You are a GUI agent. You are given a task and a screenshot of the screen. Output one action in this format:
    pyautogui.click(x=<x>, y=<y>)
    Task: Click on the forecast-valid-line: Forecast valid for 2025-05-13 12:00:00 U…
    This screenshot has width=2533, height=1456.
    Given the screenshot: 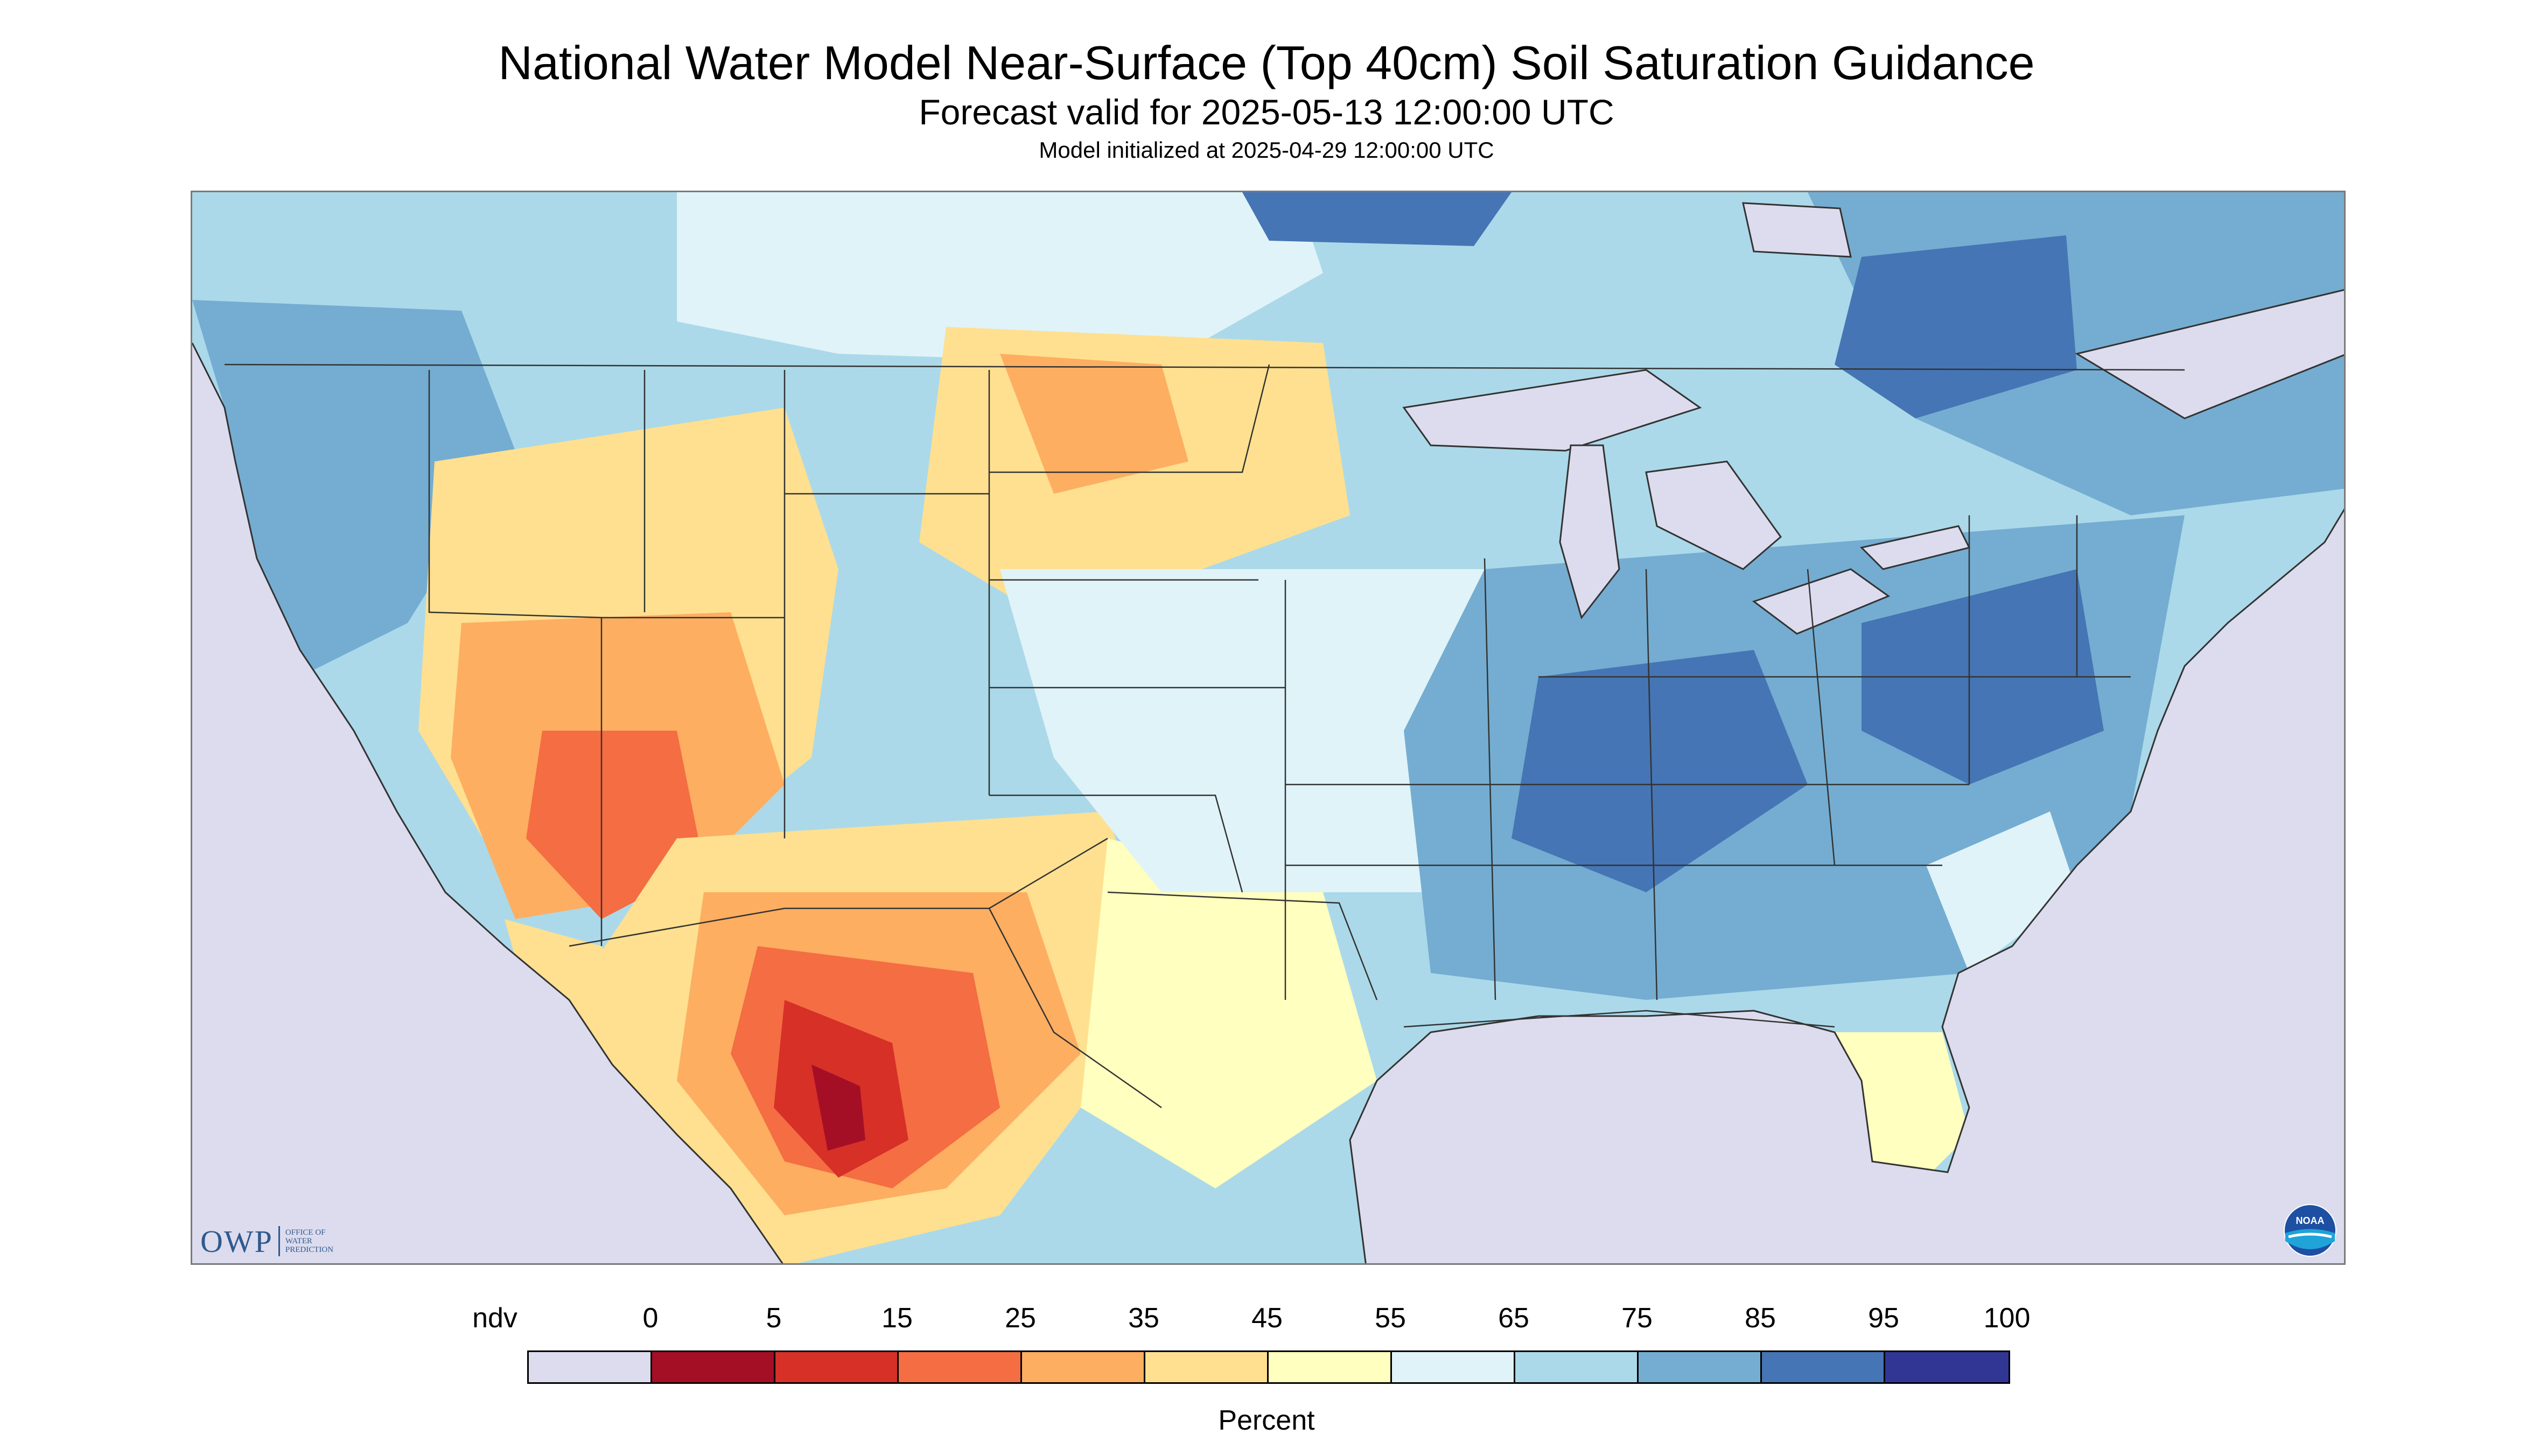 What is the action you would take?
    pyautogui.click(x=1266, y=112)
    